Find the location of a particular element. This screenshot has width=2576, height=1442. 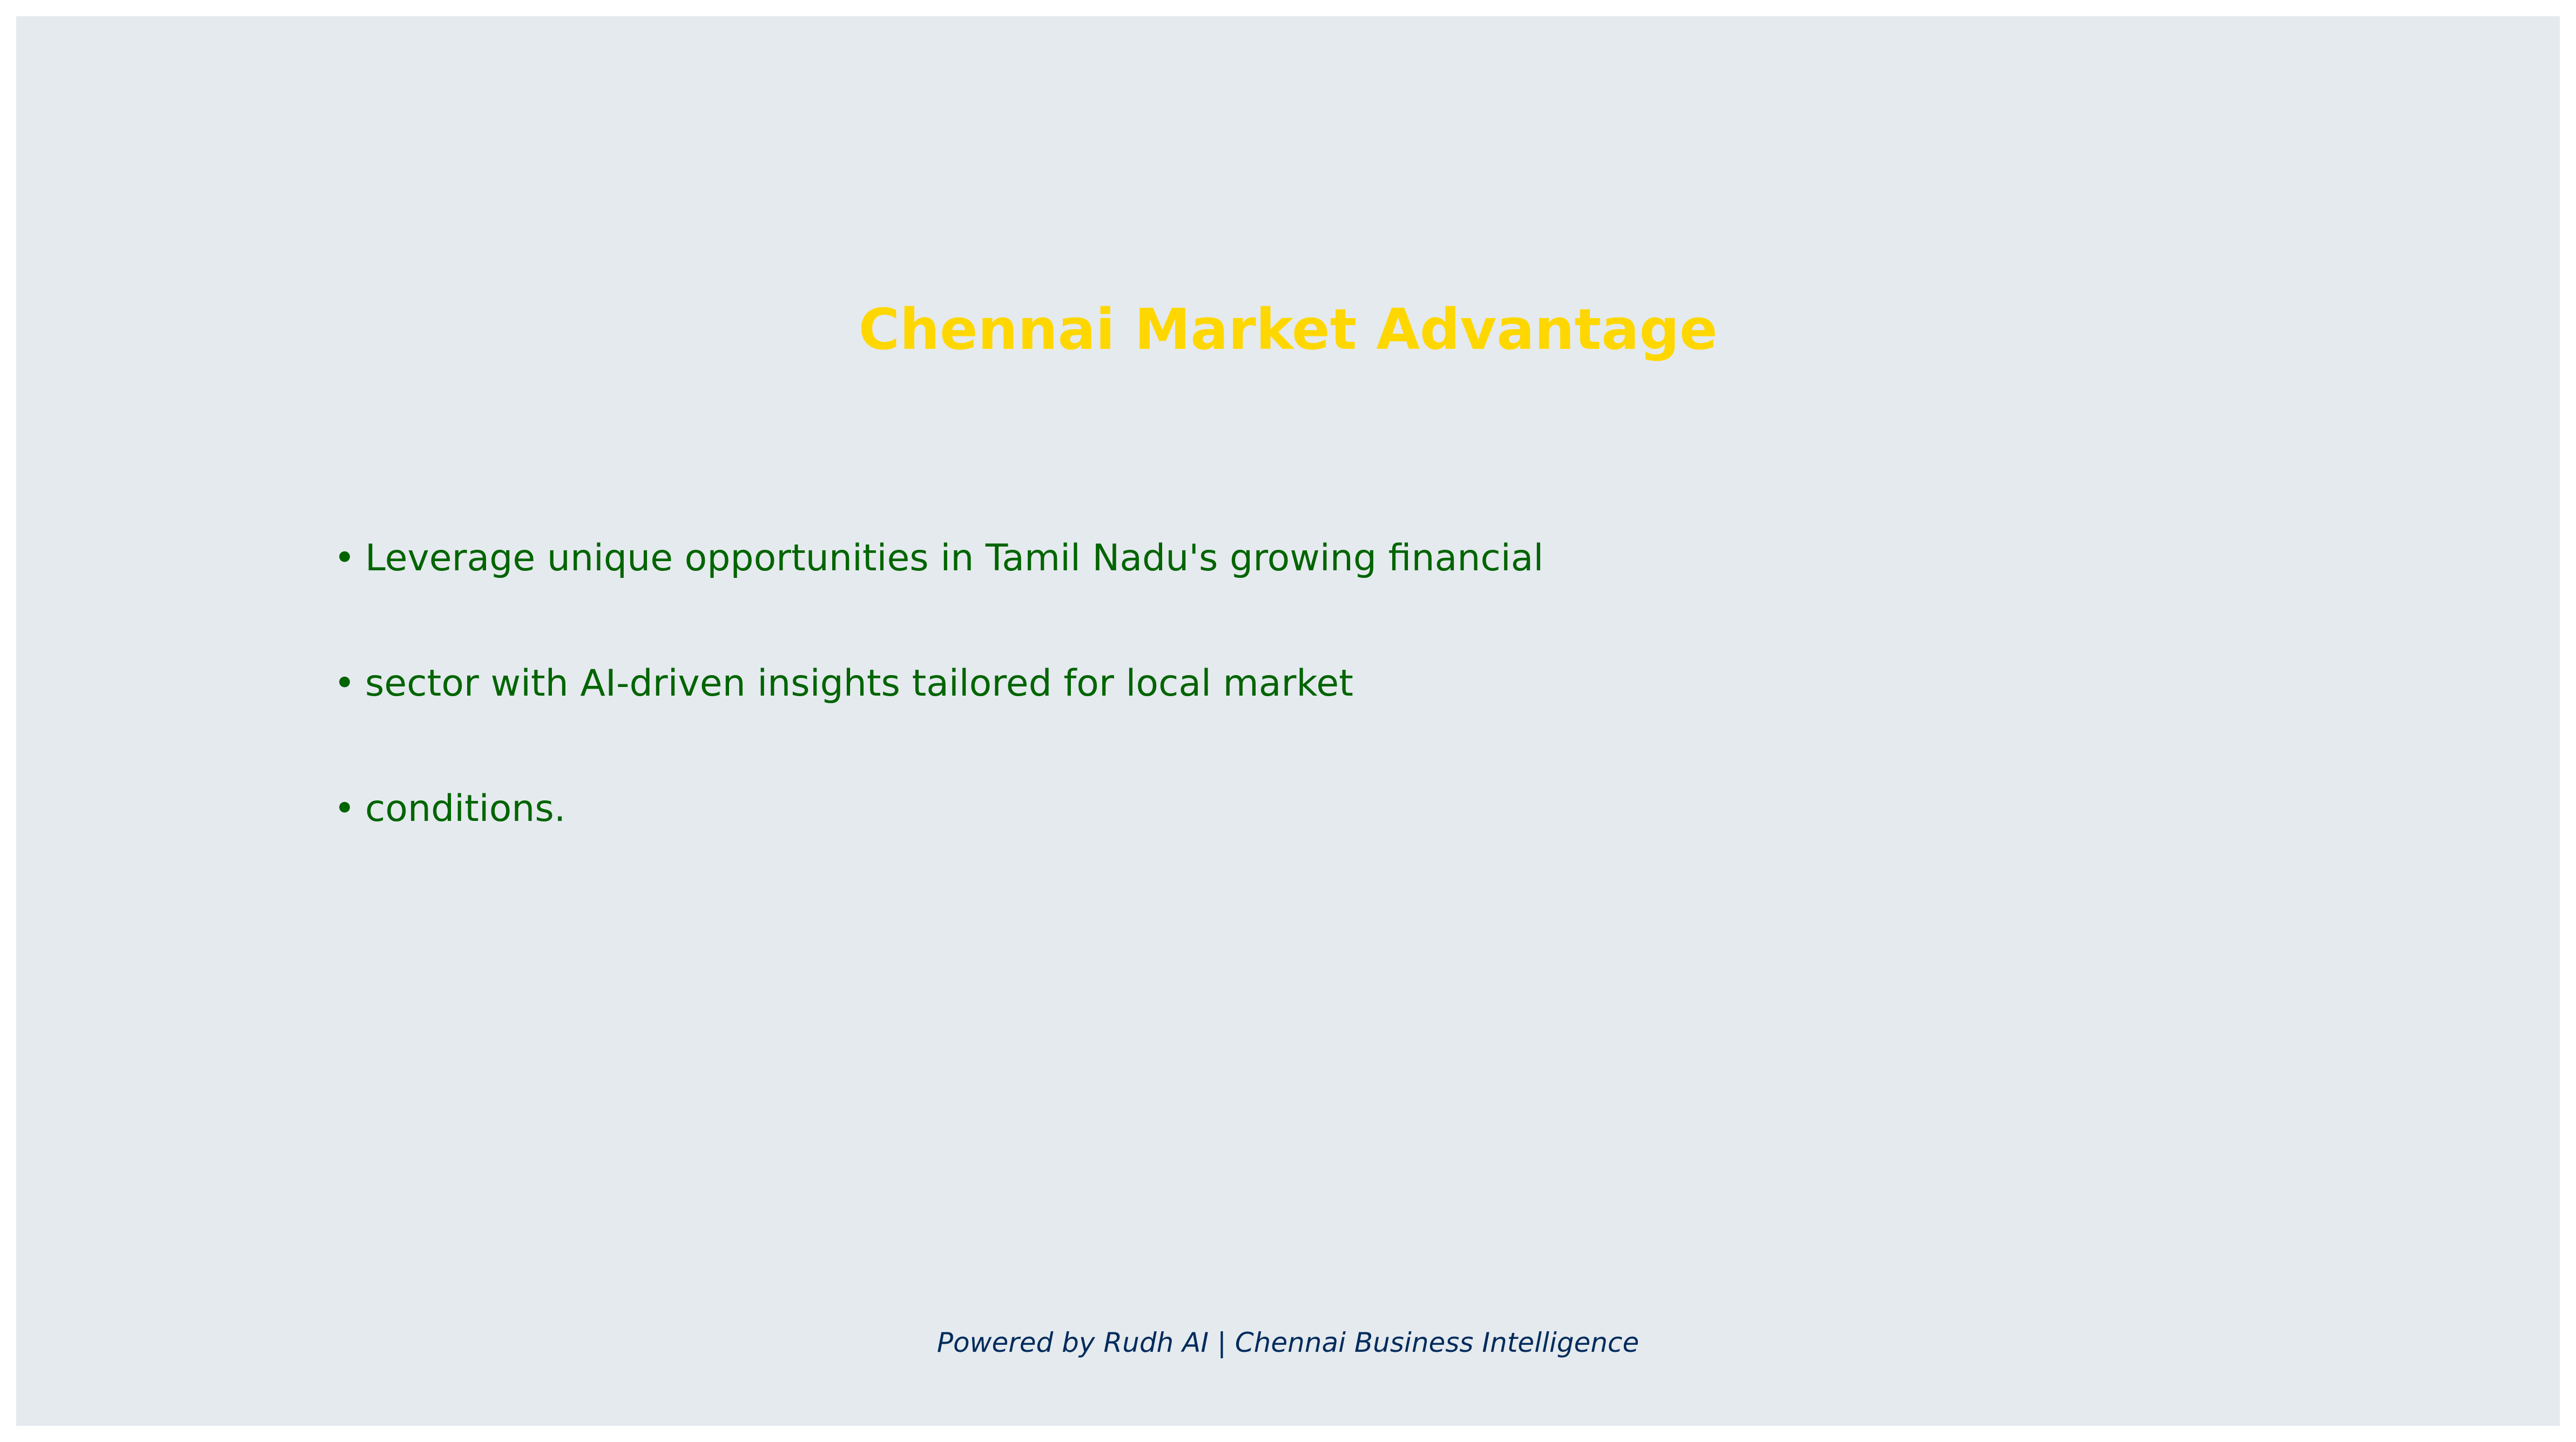

list-item: • conditions. is located at coordinates (938, 809).